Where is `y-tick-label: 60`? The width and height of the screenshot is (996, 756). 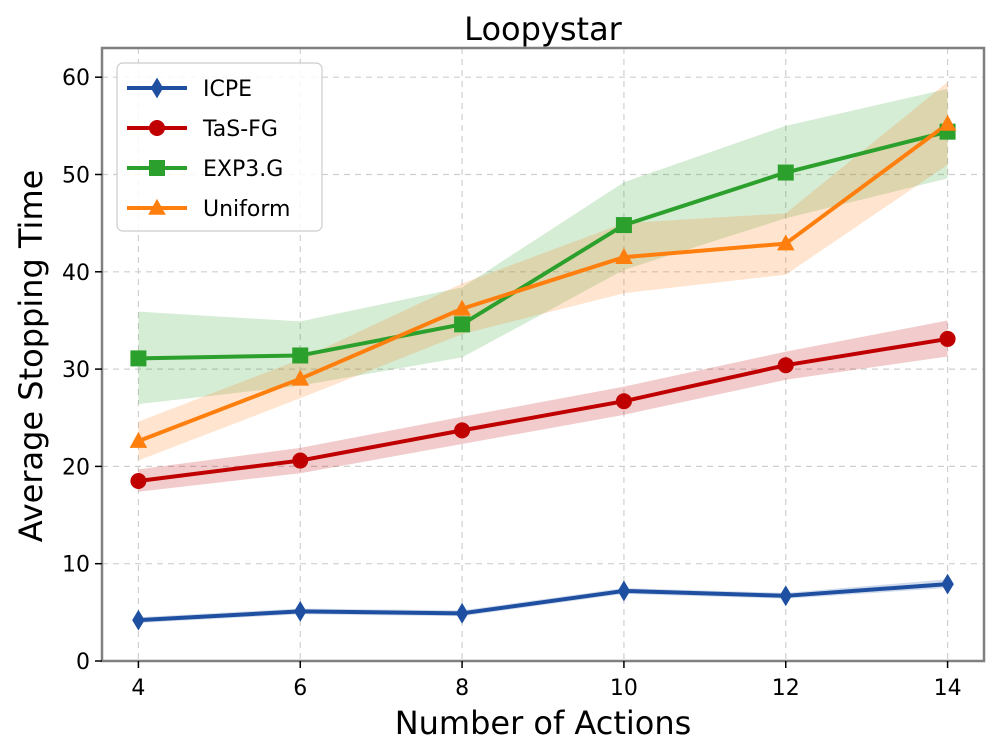 y-tick-label: 60 is located at coordinates (76, 78).